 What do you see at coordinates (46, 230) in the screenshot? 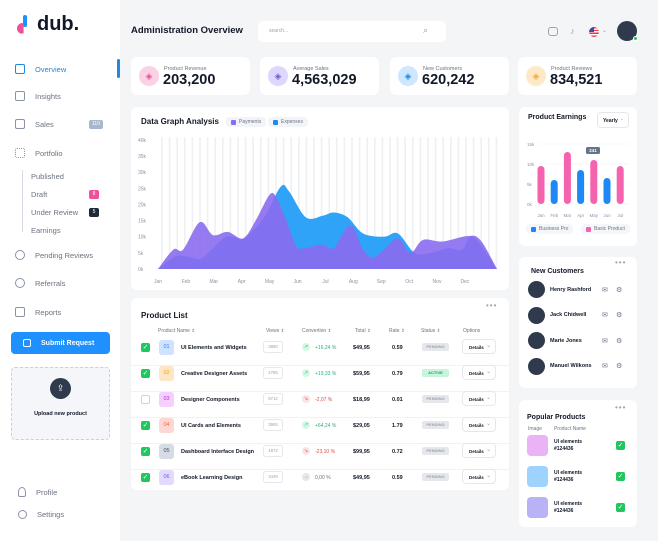
I see `sidebar-sub-earnings: Earnings` at bounding box center [46, 230].